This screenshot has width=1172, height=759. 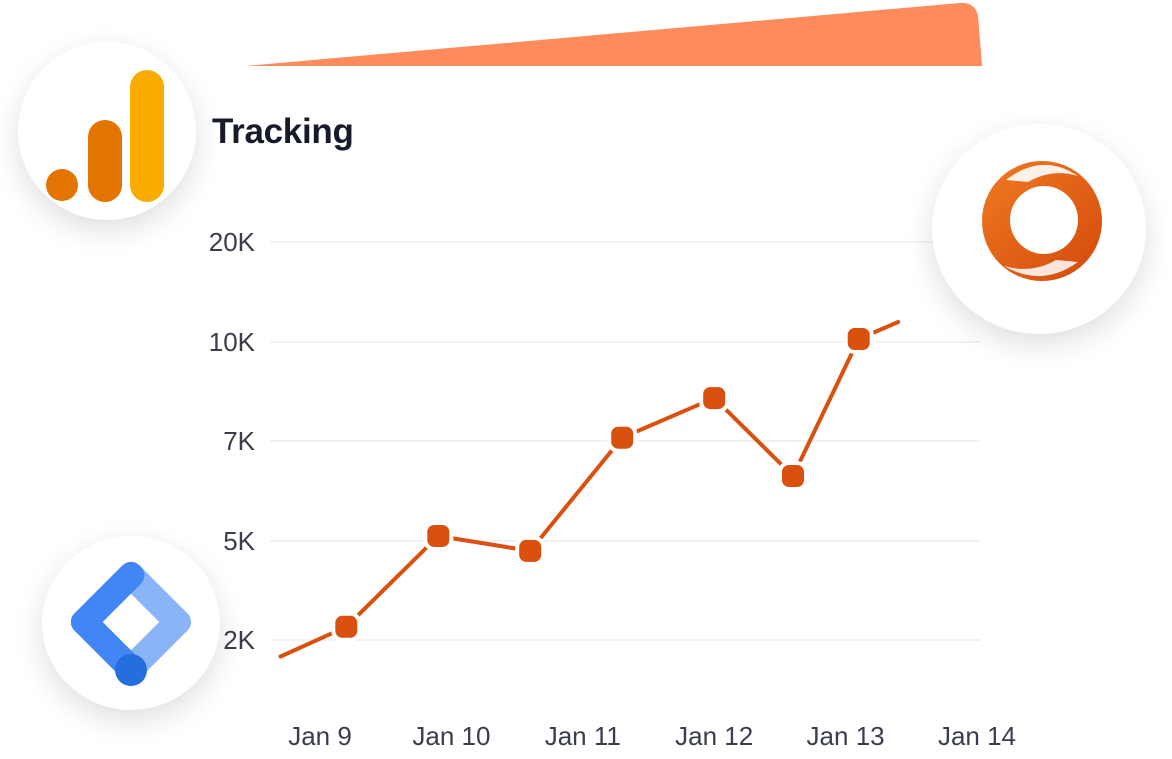 I want to click on analytics-bar-tall, so click(x=147, y=136).